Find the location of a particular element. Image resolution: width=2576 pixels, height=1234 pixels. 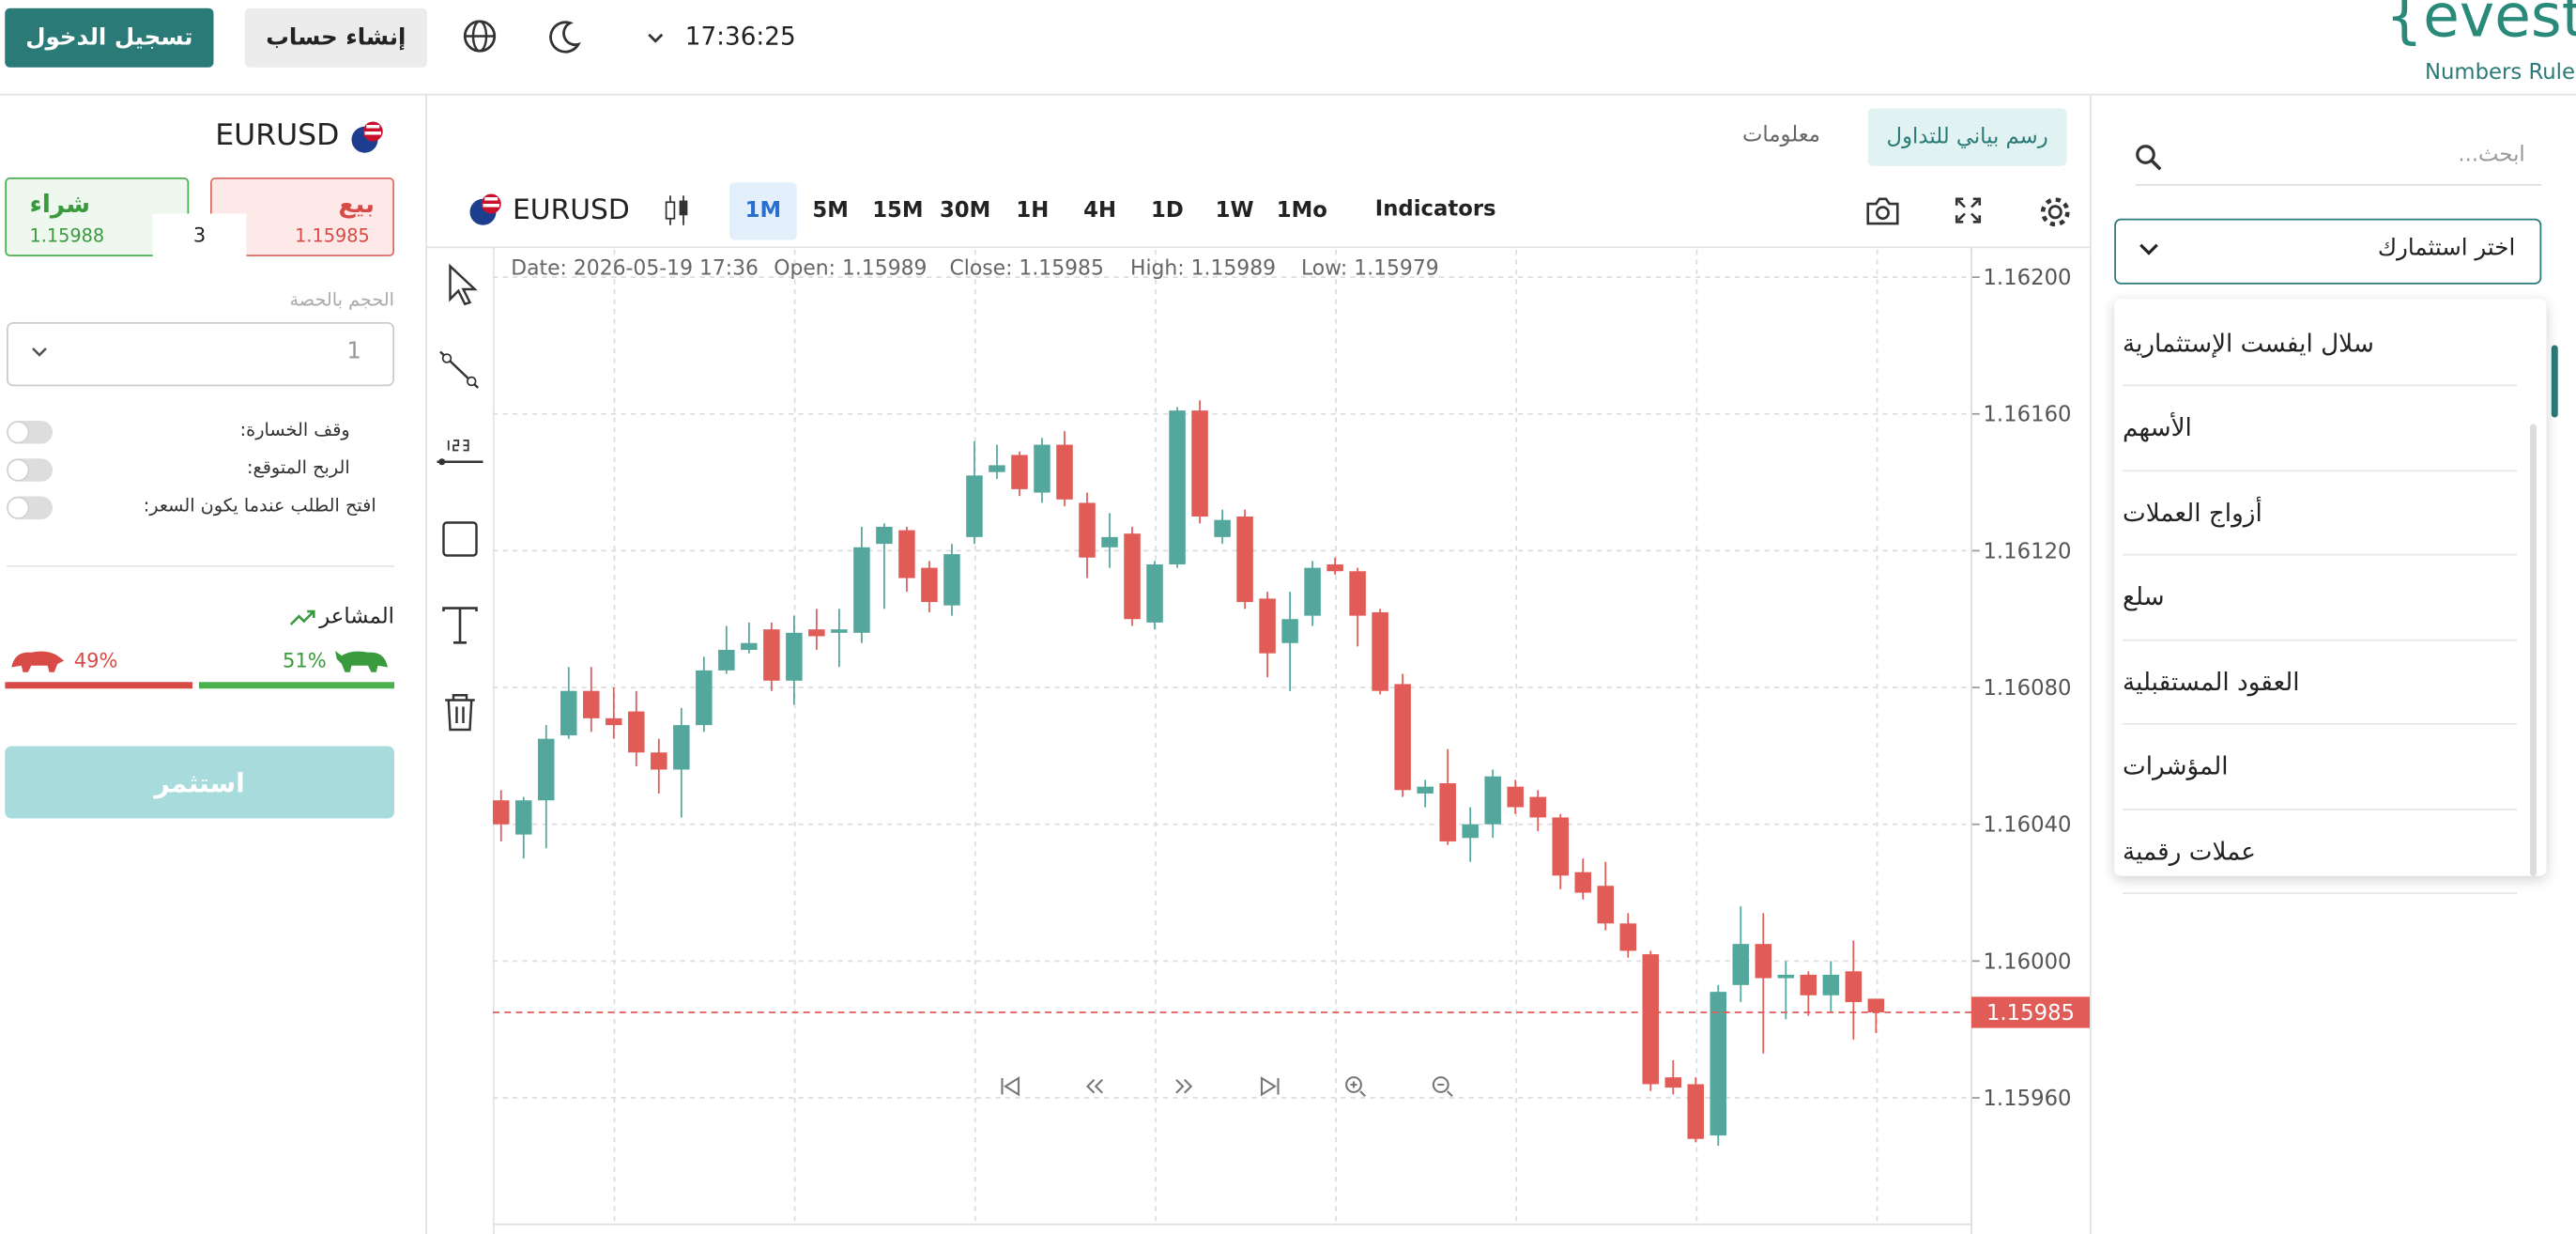

zoom-in is located at coordinates (1355, 1086).